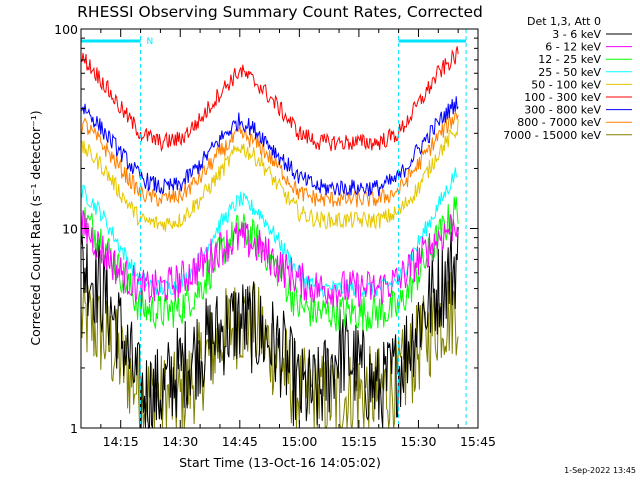  Describe the element at coordinates (240, 441) in the screenshot. I see `x-tick-label: 14:45` at that location.